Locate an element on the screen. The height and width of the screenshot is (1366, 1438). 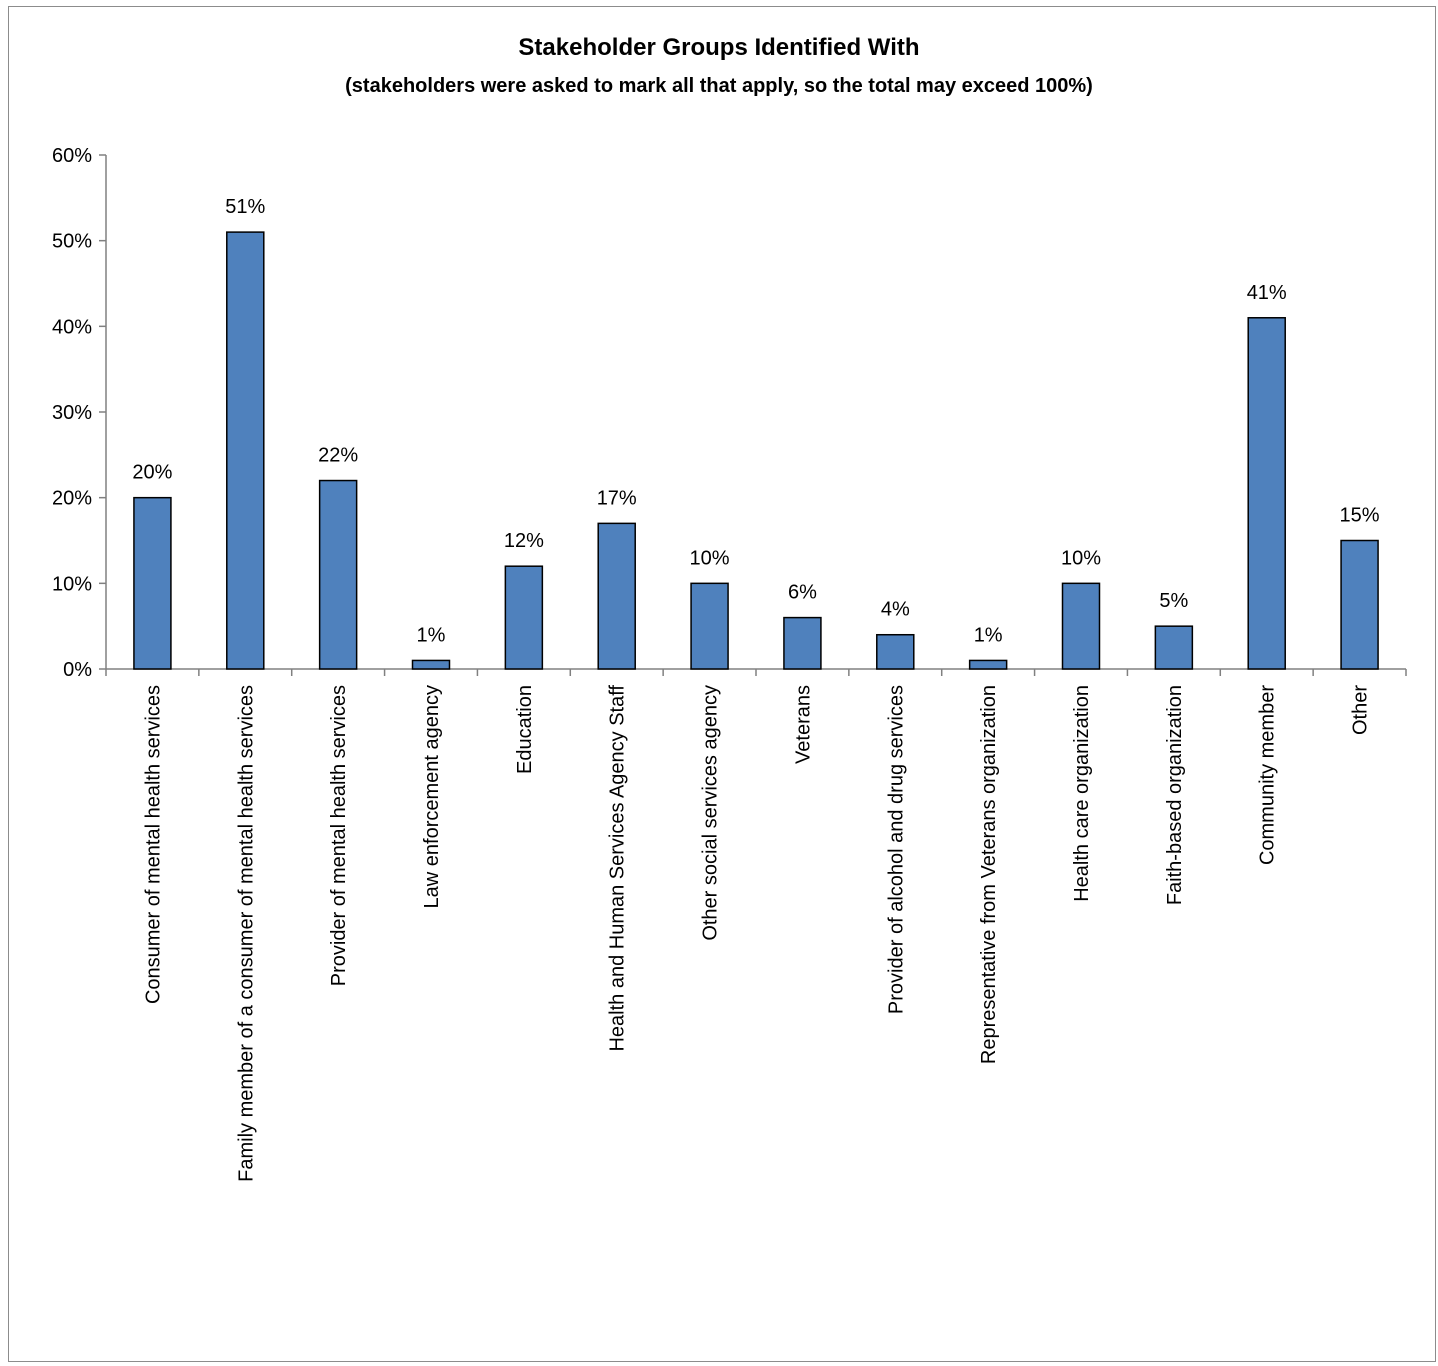
category-label: Health and Human Services Agency Staff is located at coordinates (618, 868).